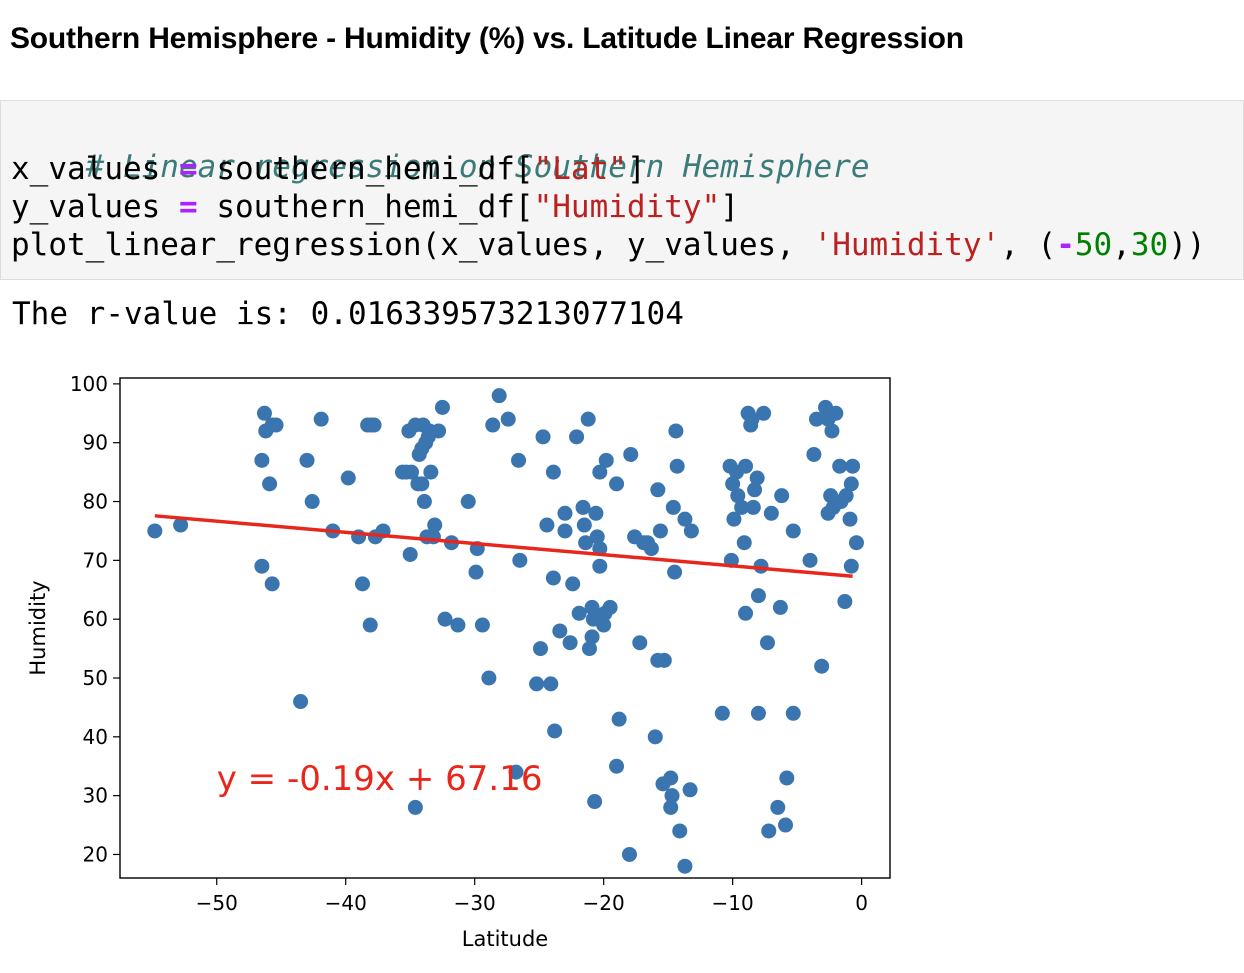  I want to click on code-operator: =, so click(188, 169).